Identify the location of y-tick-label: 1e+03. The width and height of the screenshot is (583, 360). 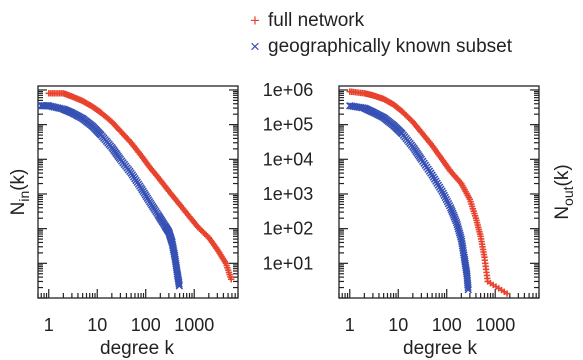
(288, 194).